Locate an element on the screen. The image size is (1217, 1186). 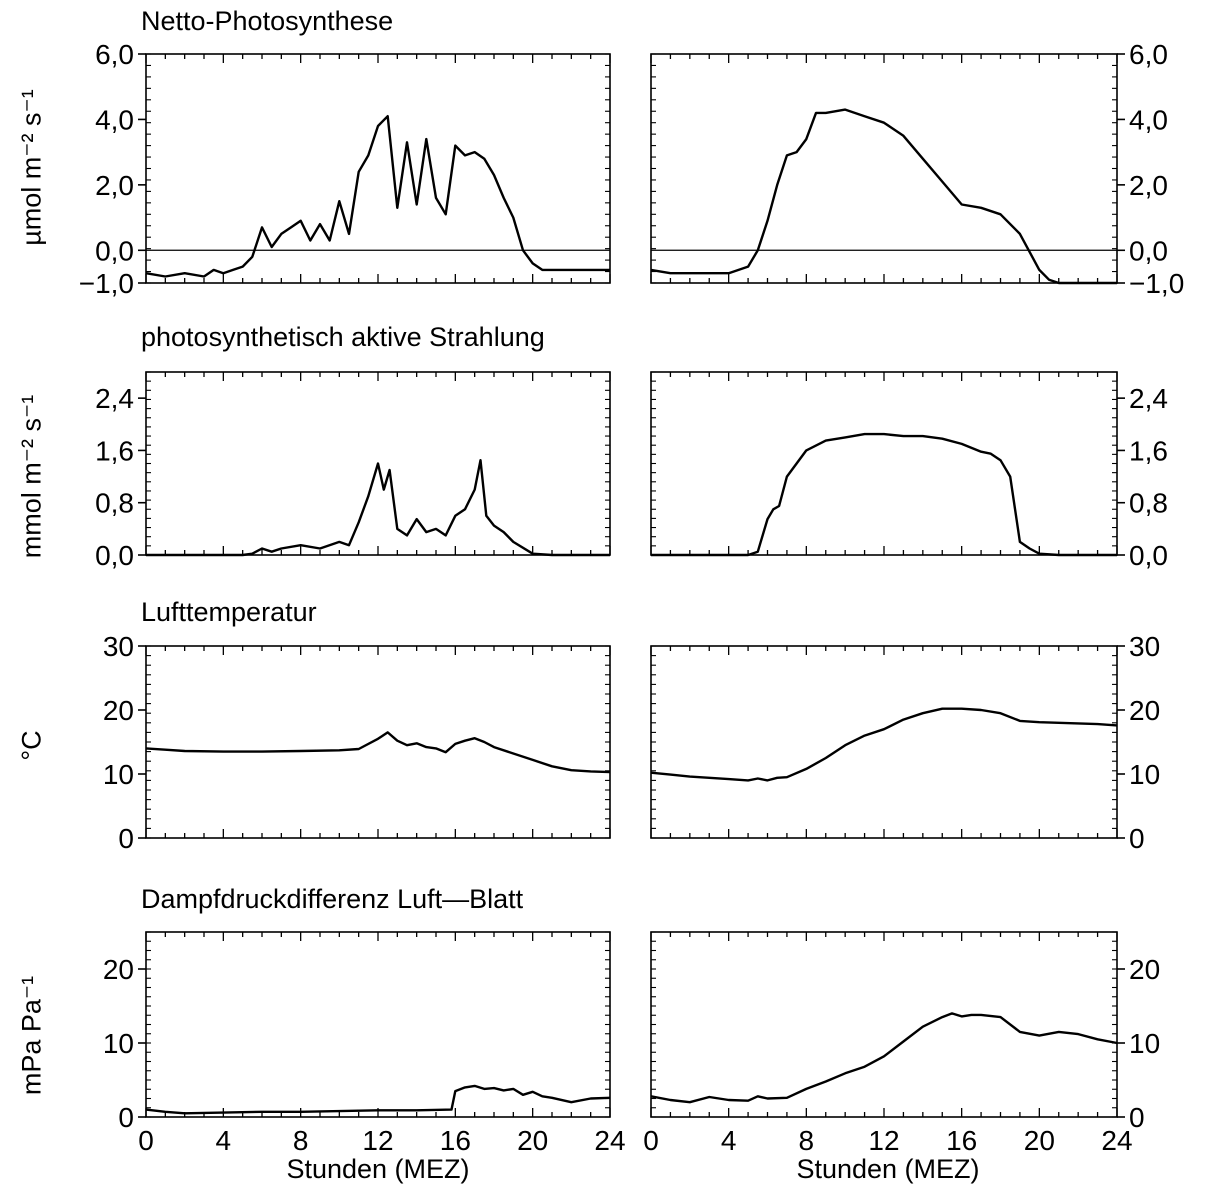
ylabel-text: °C is located at coordinates (31, 745).